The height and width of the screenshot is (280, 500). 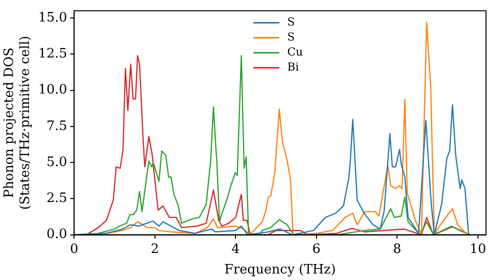 I want to click on y-tick-label: 12.5, so click(x=53, y=54).